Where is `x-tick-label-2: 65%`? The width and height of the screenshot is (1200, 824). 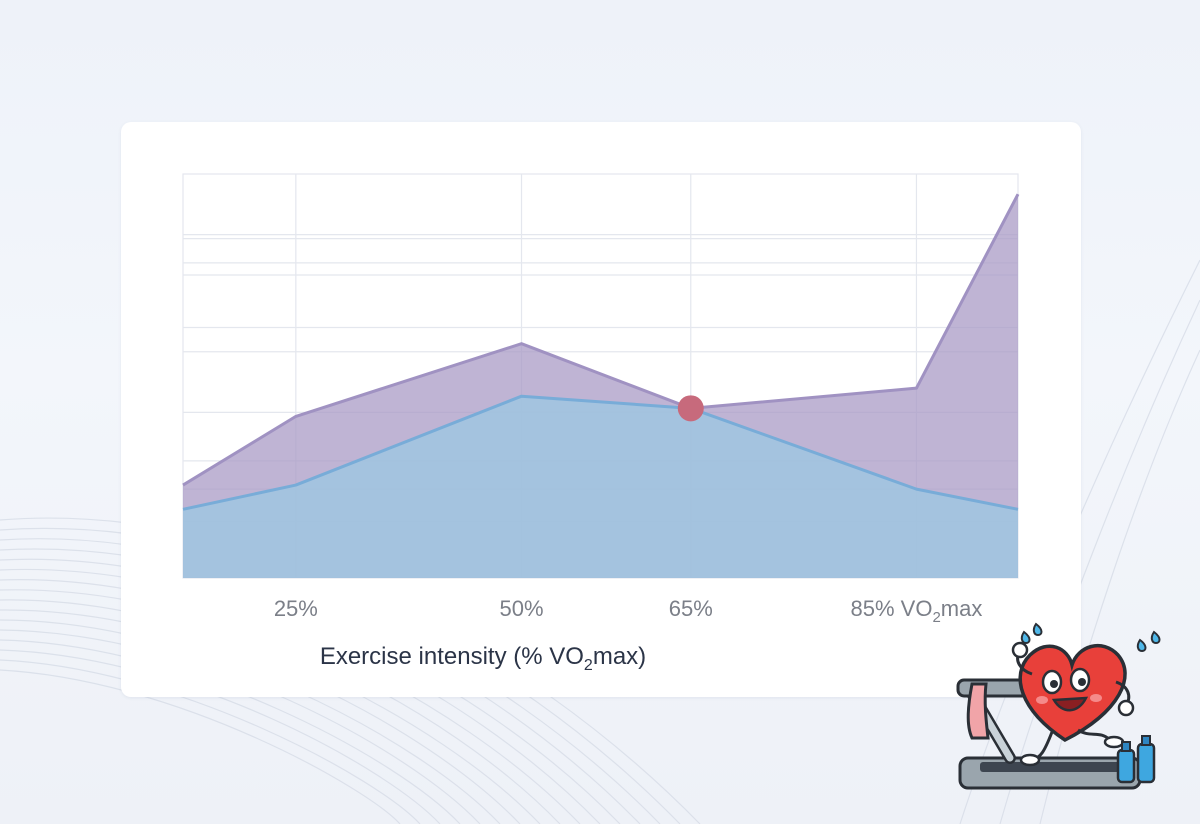
x-tick-label-2: 65% is located at coordinates (691, 608).